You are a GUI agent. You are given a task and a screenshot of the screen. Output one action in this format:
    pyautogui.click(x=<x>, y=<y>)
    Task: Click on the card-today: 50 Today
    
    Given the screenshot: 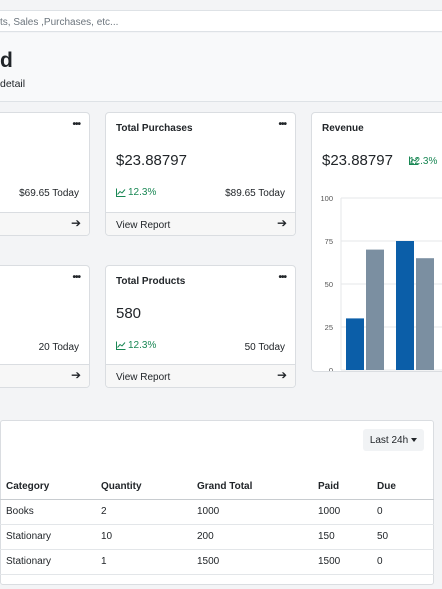 What is the action you would take?
    pyautogui.click(x=264, y=347)
    